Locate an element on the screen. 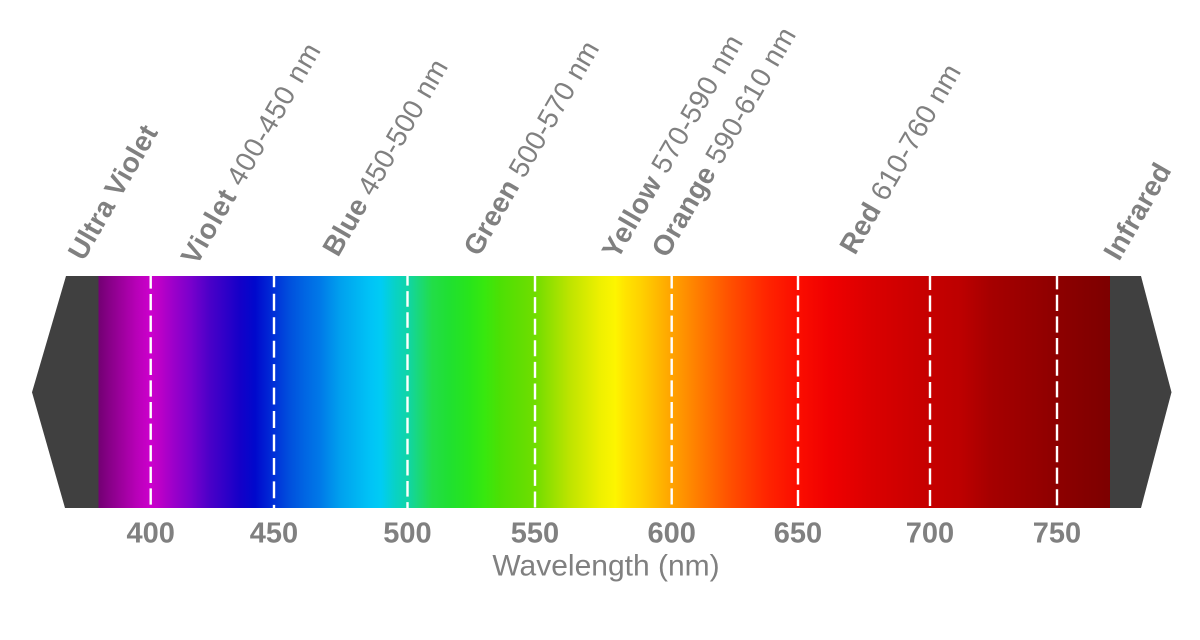 This screenshot has width=1200, height=640. svg-text: Wavelength (nm) is located at coordinates (605, 566).